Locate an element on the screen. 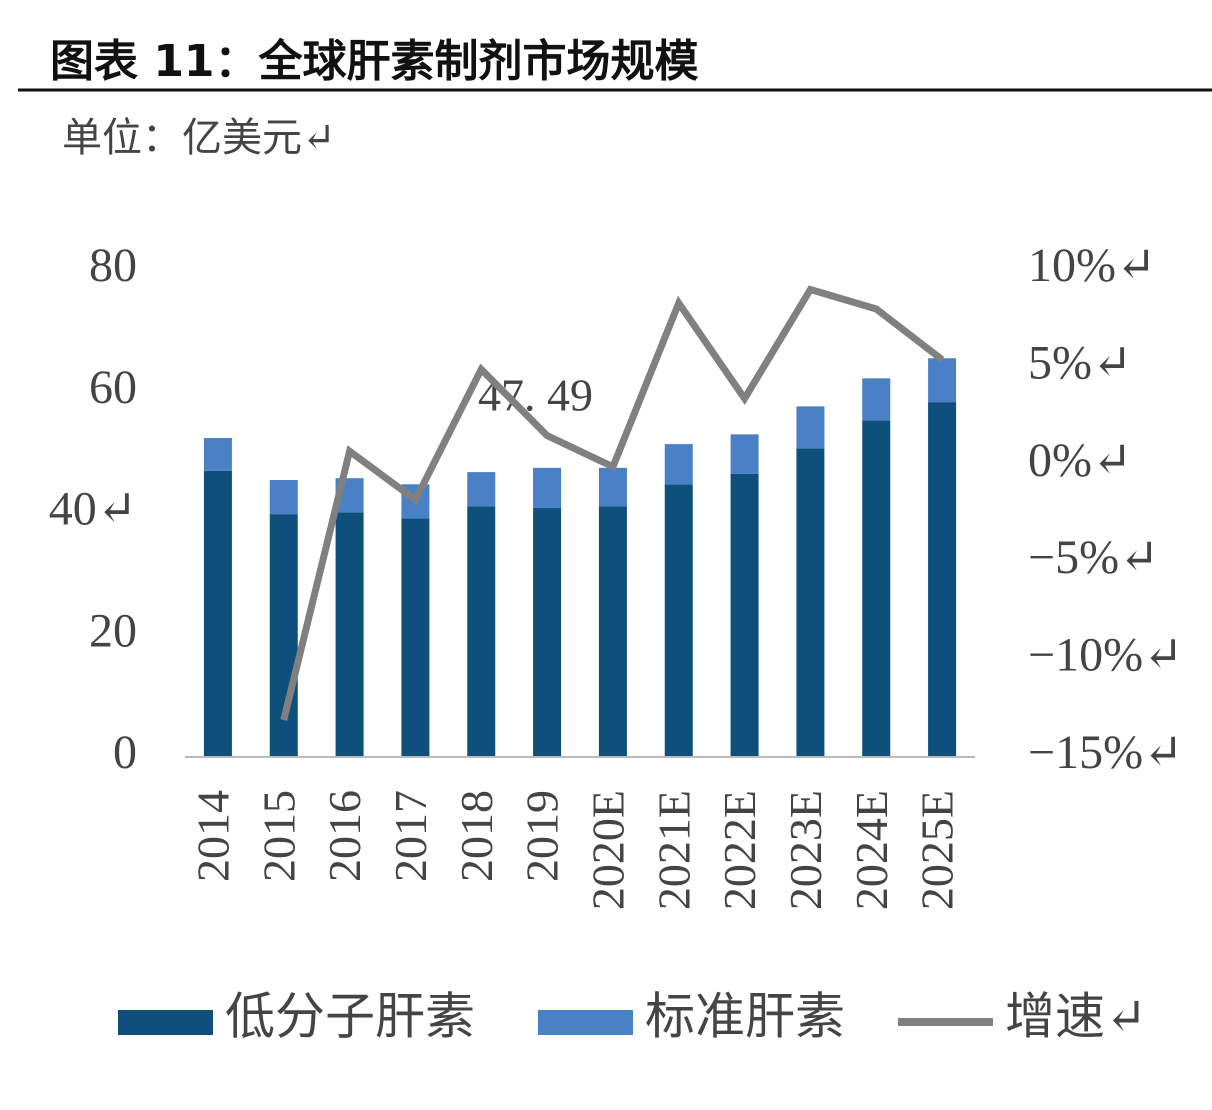 The image size is (1212, 1110). y-tick-label: 40↵ is located at coordinates (93, 509).